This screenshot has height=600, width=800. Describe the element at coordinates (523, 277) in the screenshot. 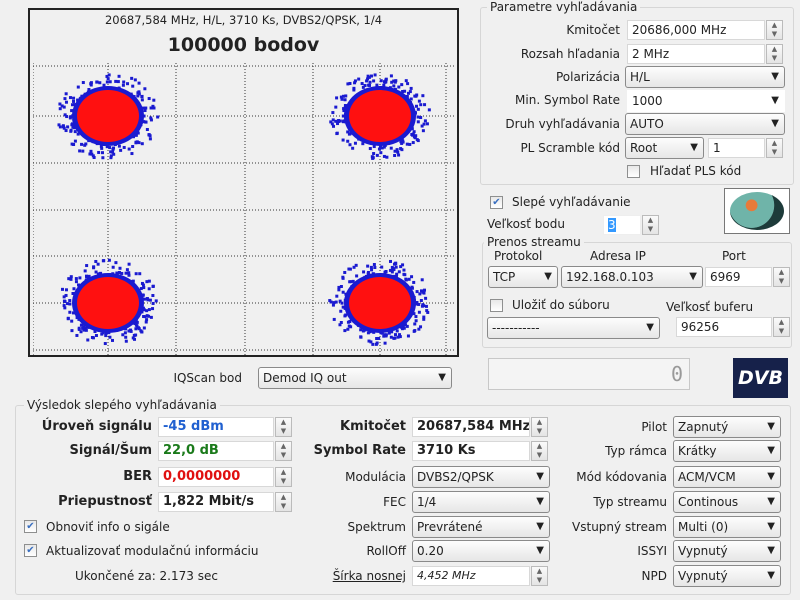

I see `protocol-select: TCP ▼` at that location.